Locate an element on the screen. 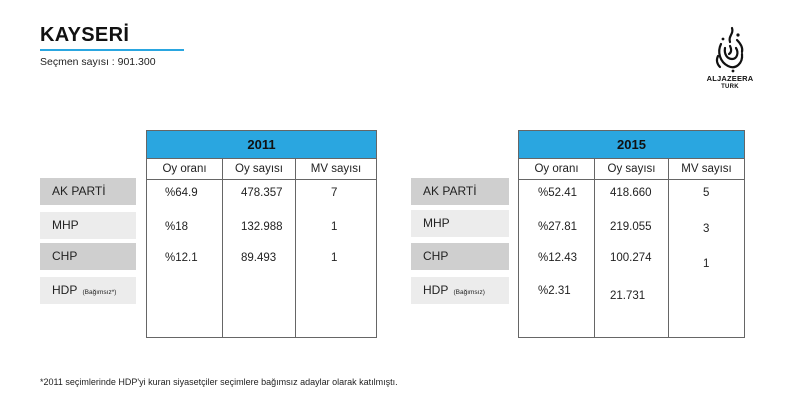  cell-oy-sayisi: 89.493 is located at coordinates (259, 258).